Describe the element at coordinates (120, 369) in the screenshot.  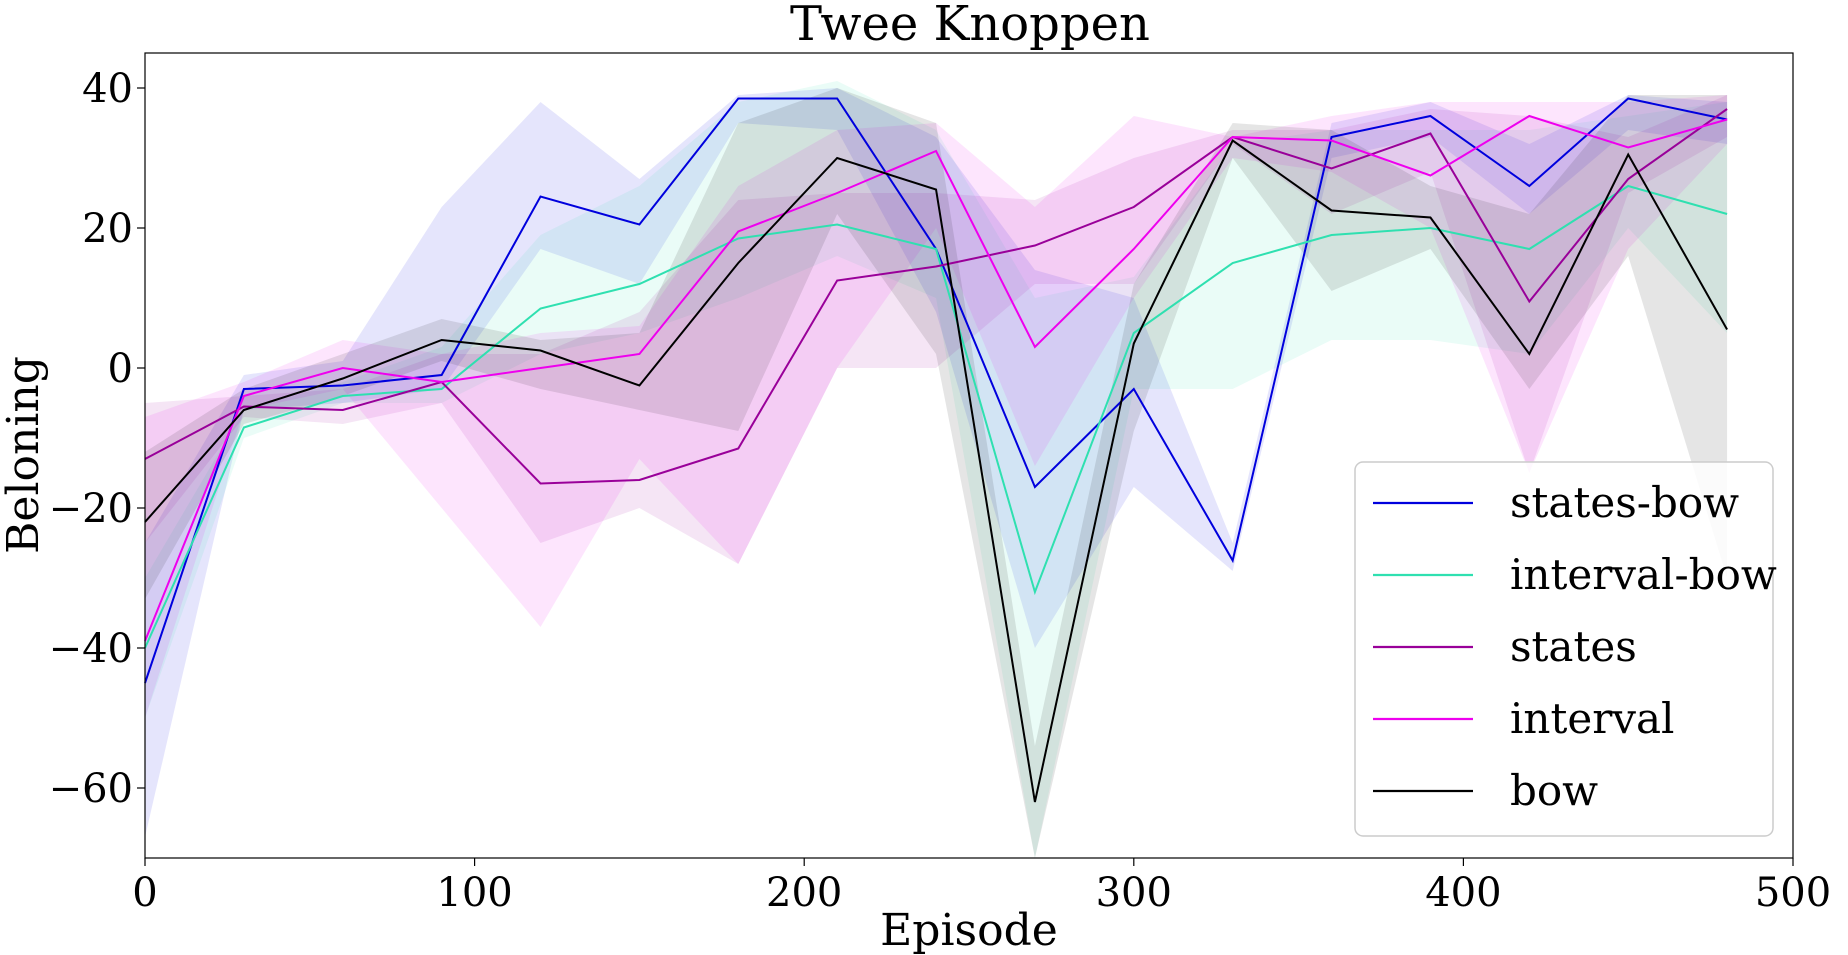
I see `y-tick-label: 0` at that location.